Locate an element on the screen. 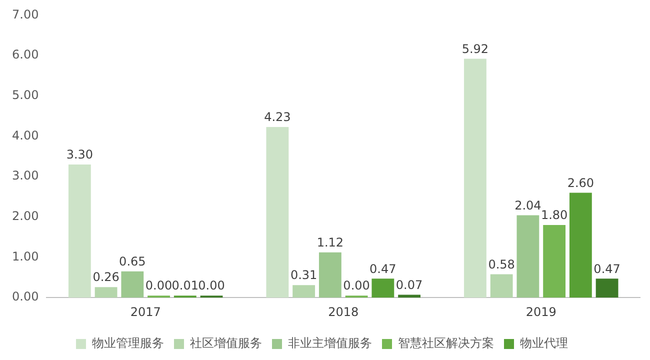 The width and height of the screenshot is (650, 360). legend-label: 物业代理 is located at coordinates (544, 343).